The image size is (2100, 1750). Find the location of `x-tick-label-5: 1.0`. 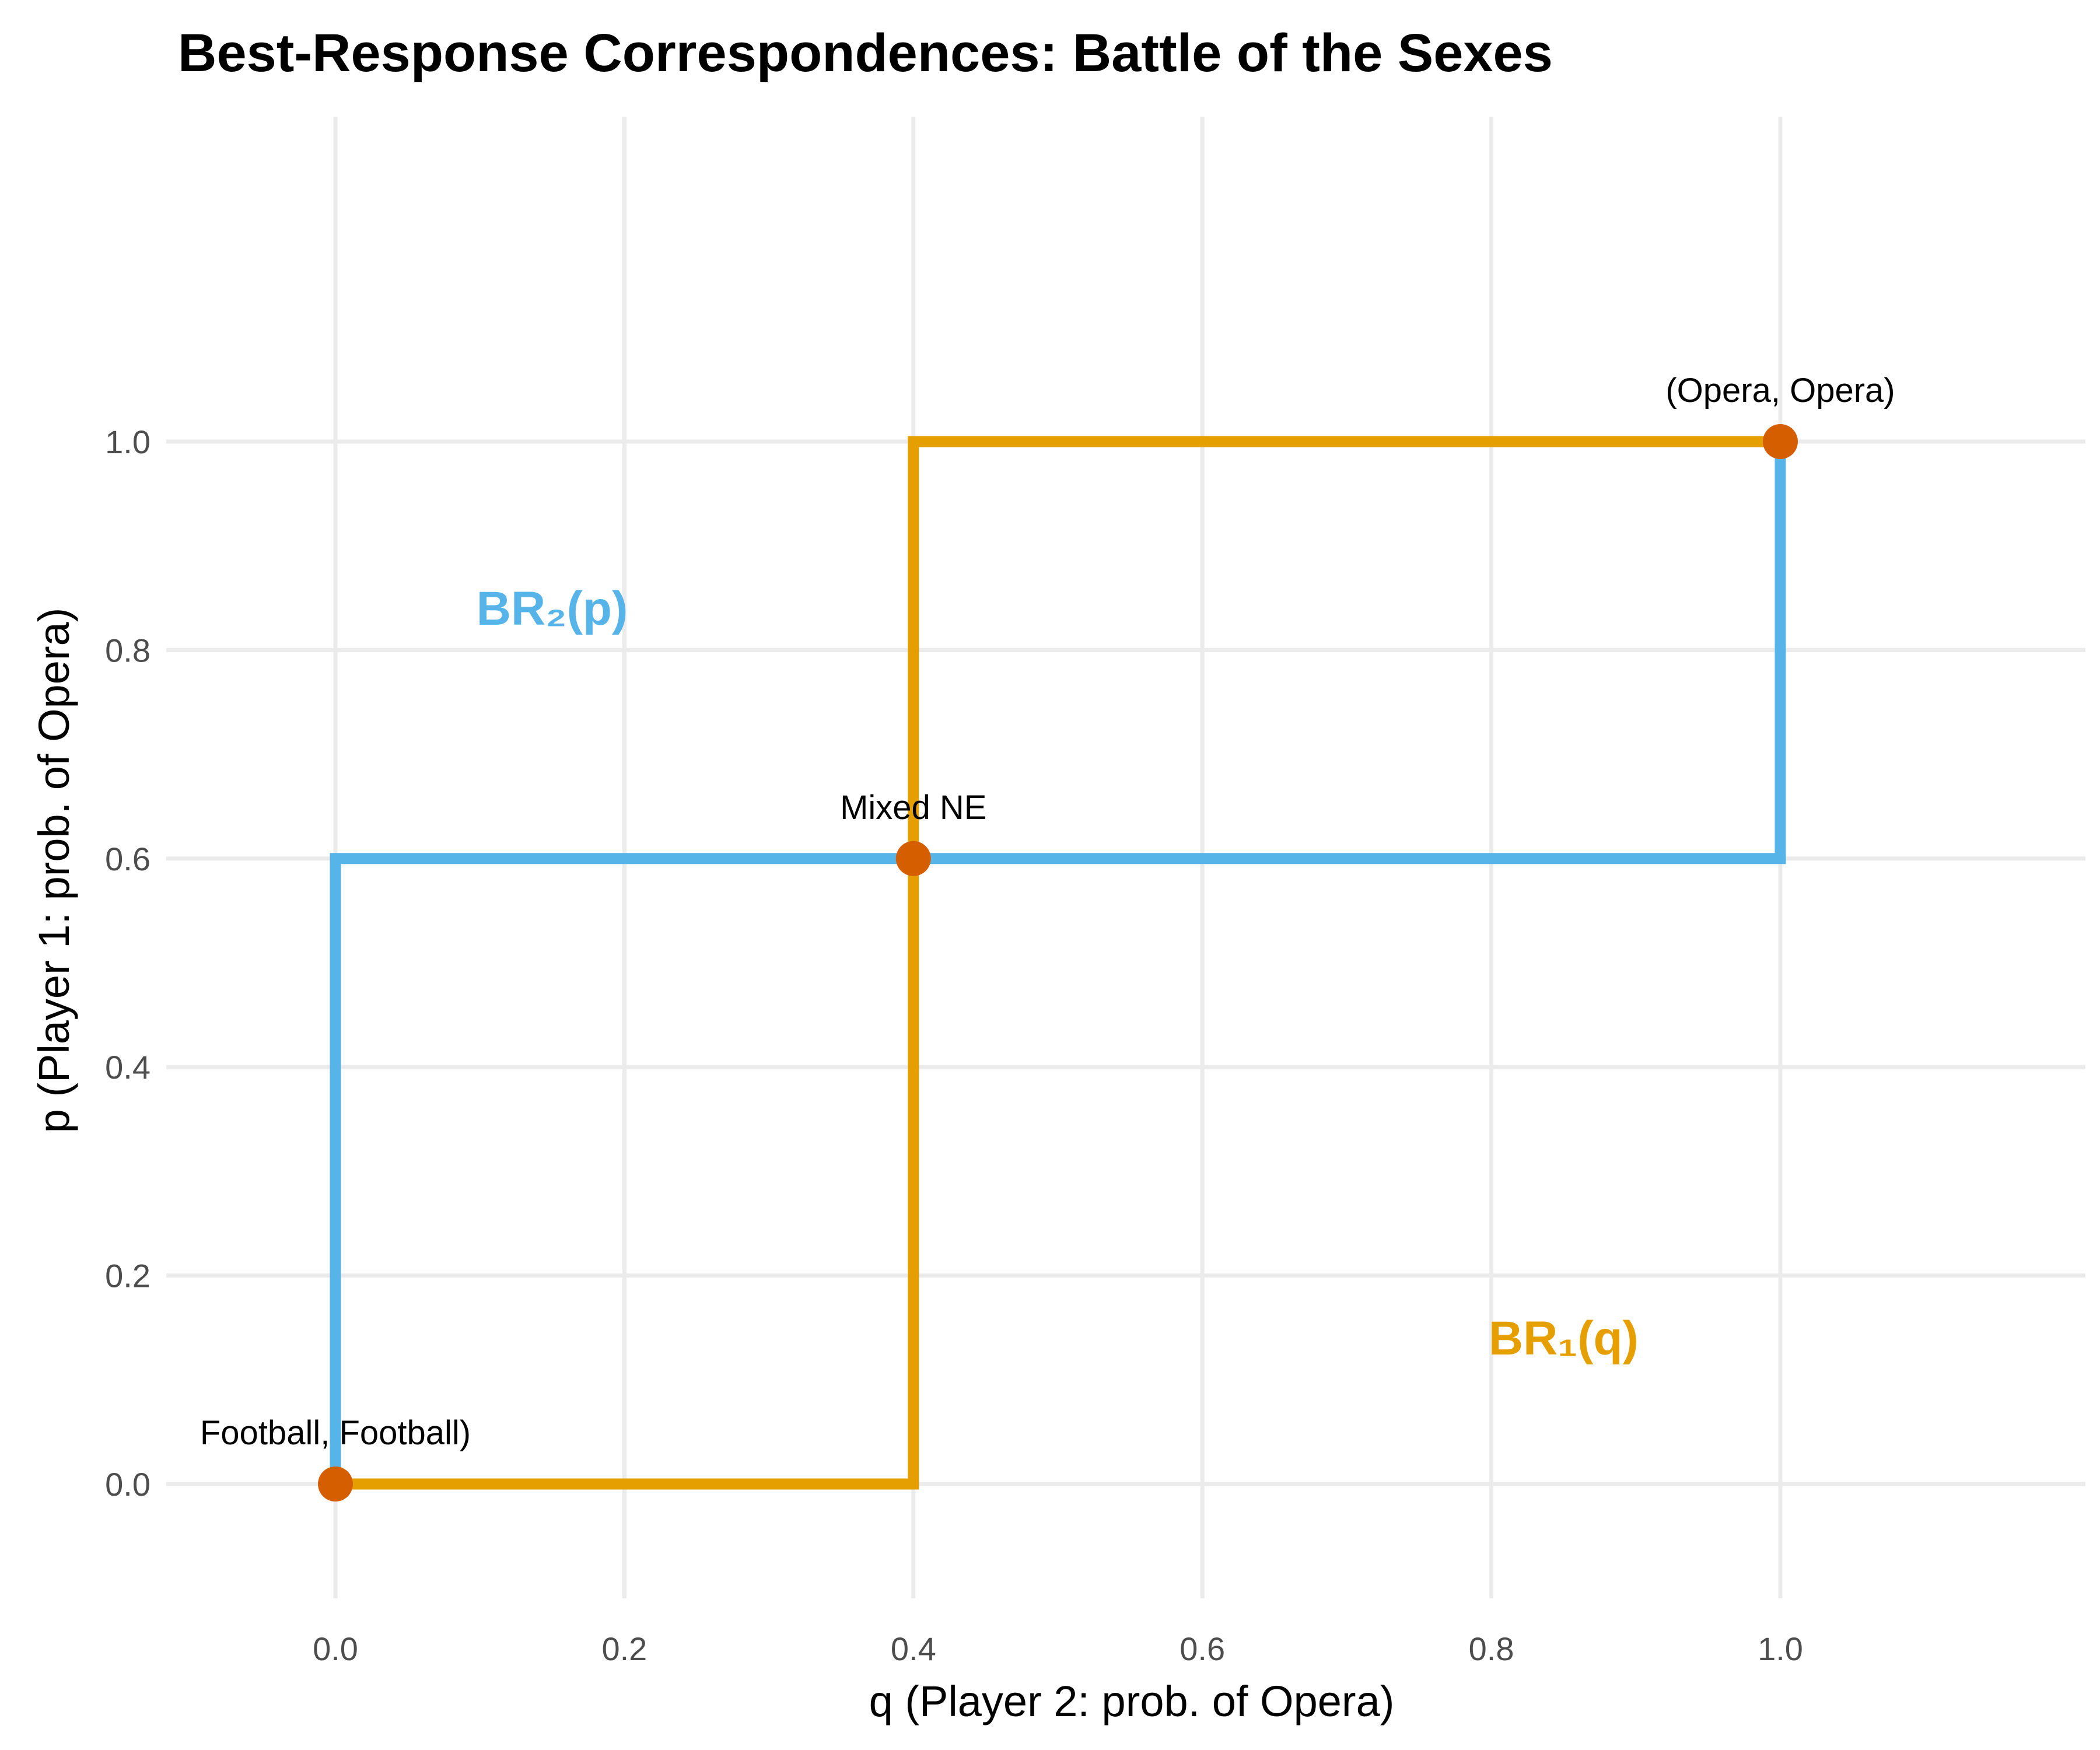

x-tick-label-5: 1.0 is located at coordinates (1780, 1648).